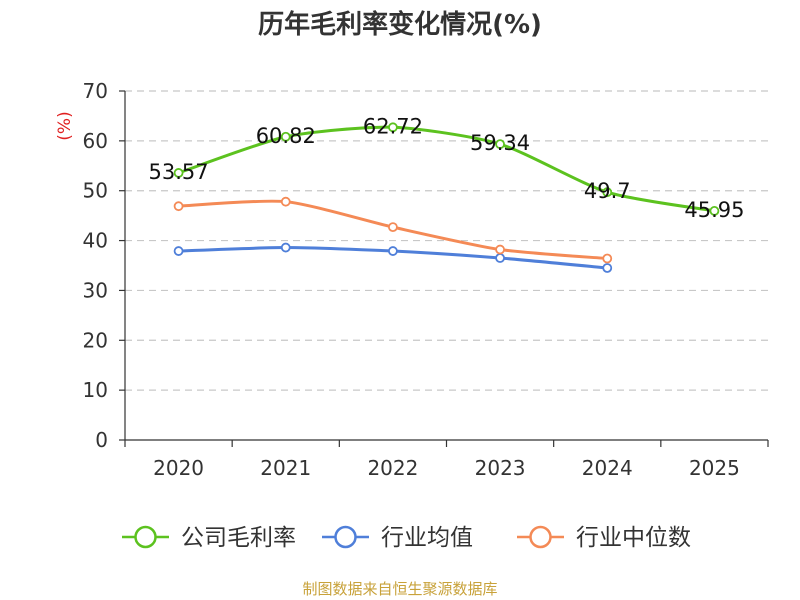  I want to click on data-label-2020: 53.57, so click(179, 172).